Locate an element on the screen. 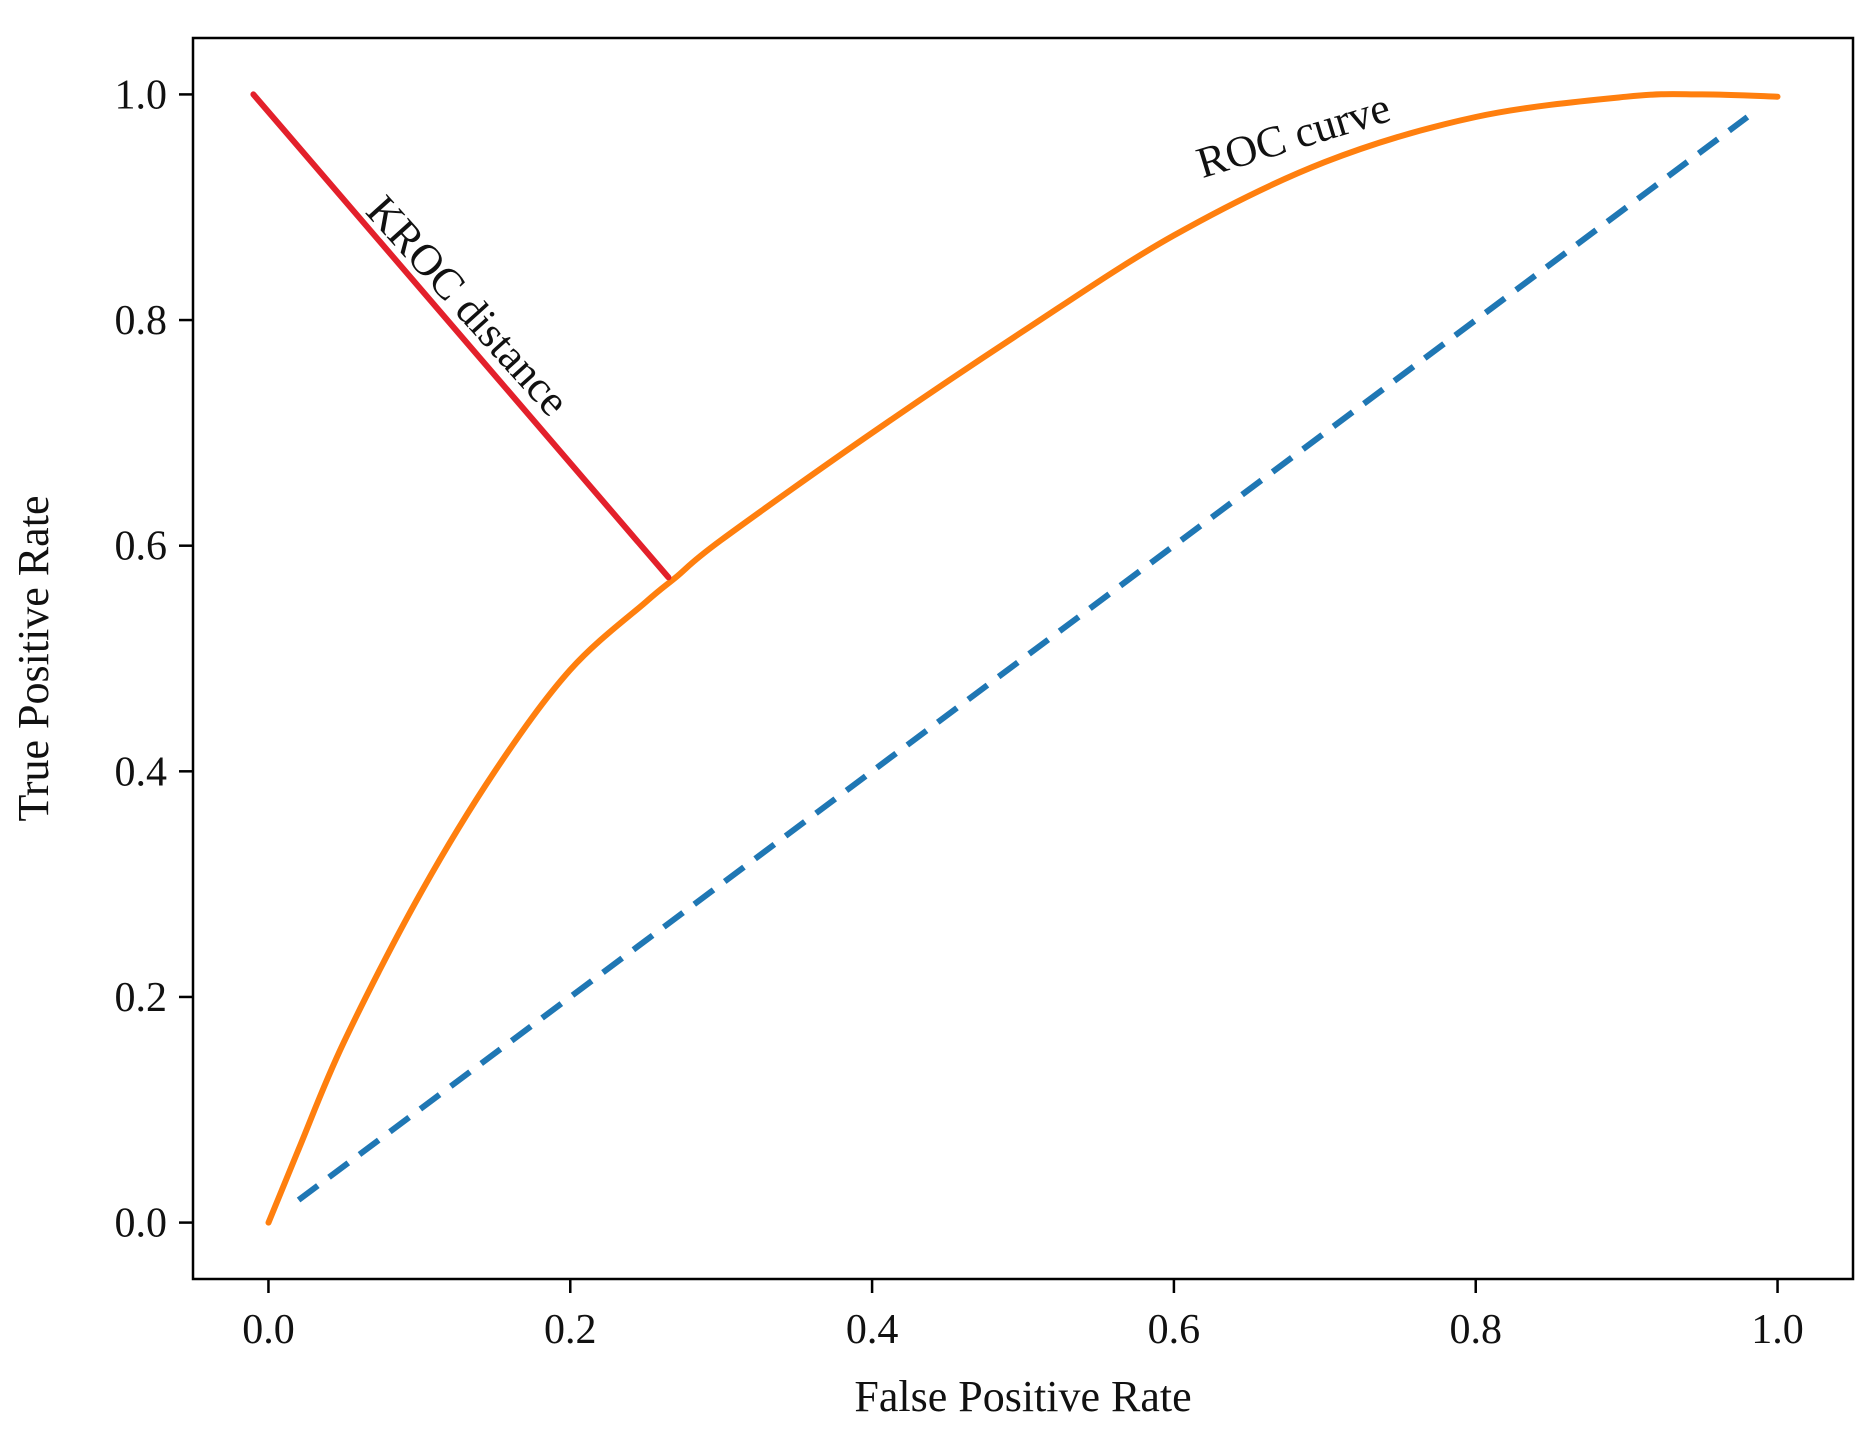 The height and width of the screenshot is (1431, 1875). y-axis-label: True Positive Rate is located at coordinates (33, 659).